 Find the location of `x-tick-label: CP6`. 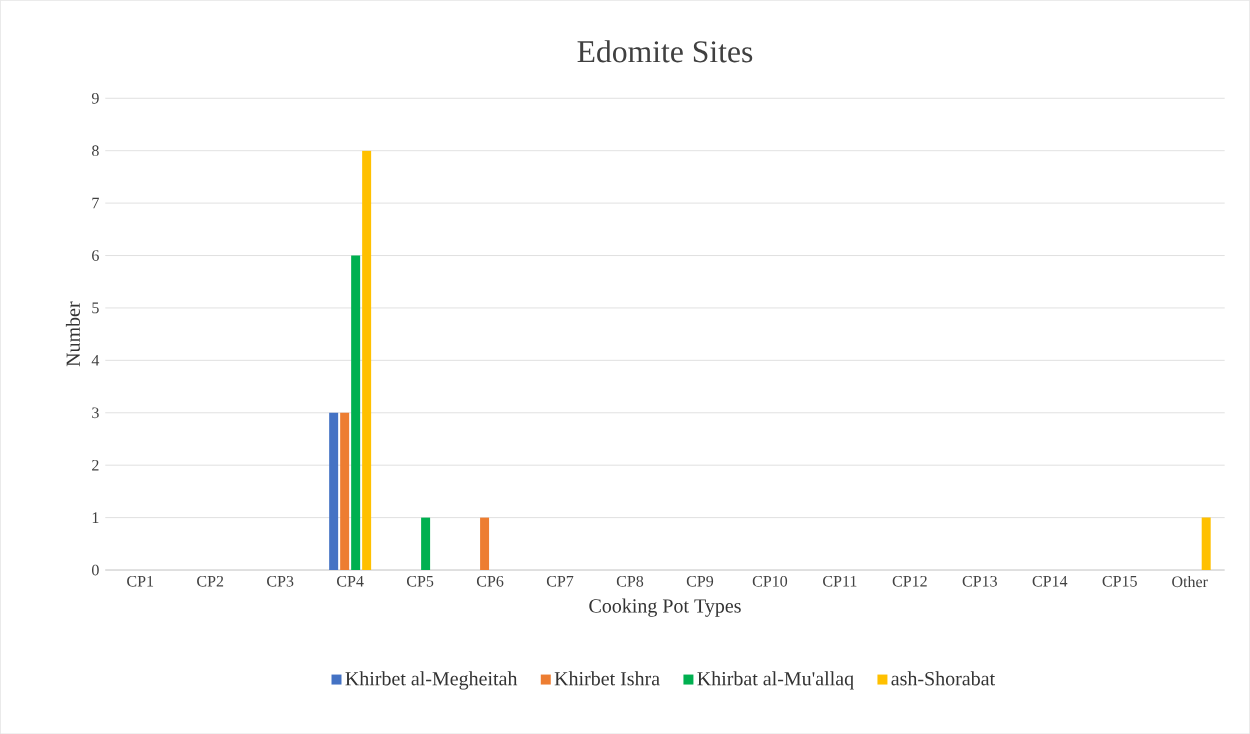

x-tick-label: CP6 is located at coordinates (490, 581).